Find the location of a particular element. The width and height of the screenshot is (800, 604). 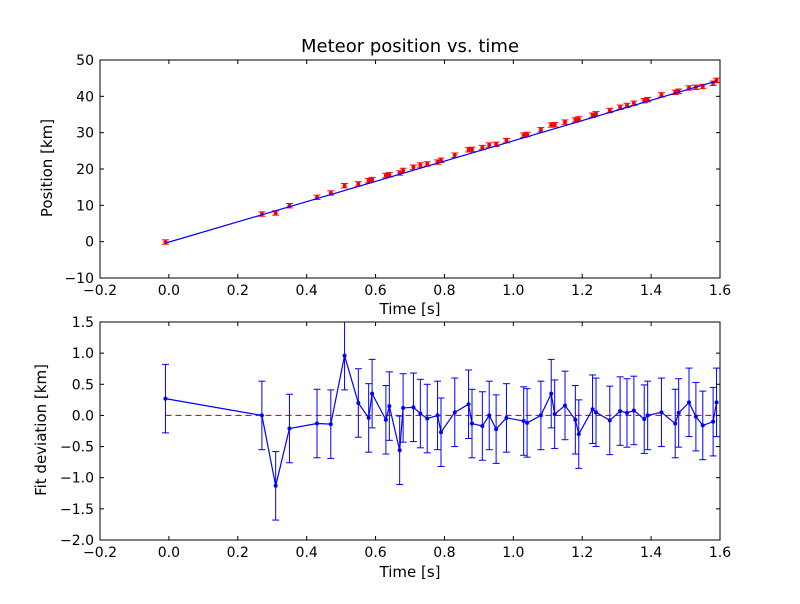

y-tick-label: 50 is located at coordinates (85, 61).